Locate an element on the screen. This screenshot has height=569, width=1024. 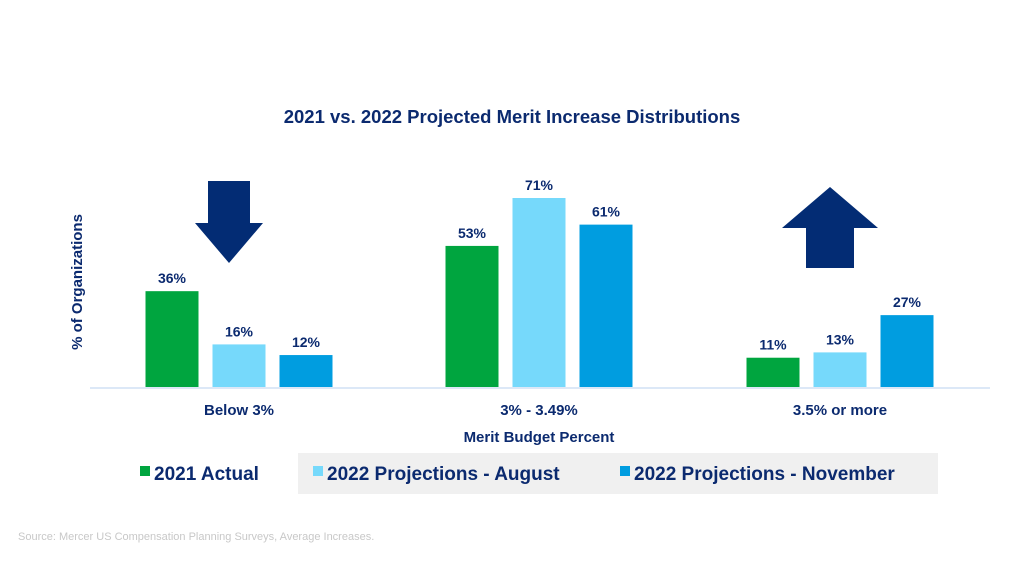
data-label: 12% is located at coordinates (306, 342).